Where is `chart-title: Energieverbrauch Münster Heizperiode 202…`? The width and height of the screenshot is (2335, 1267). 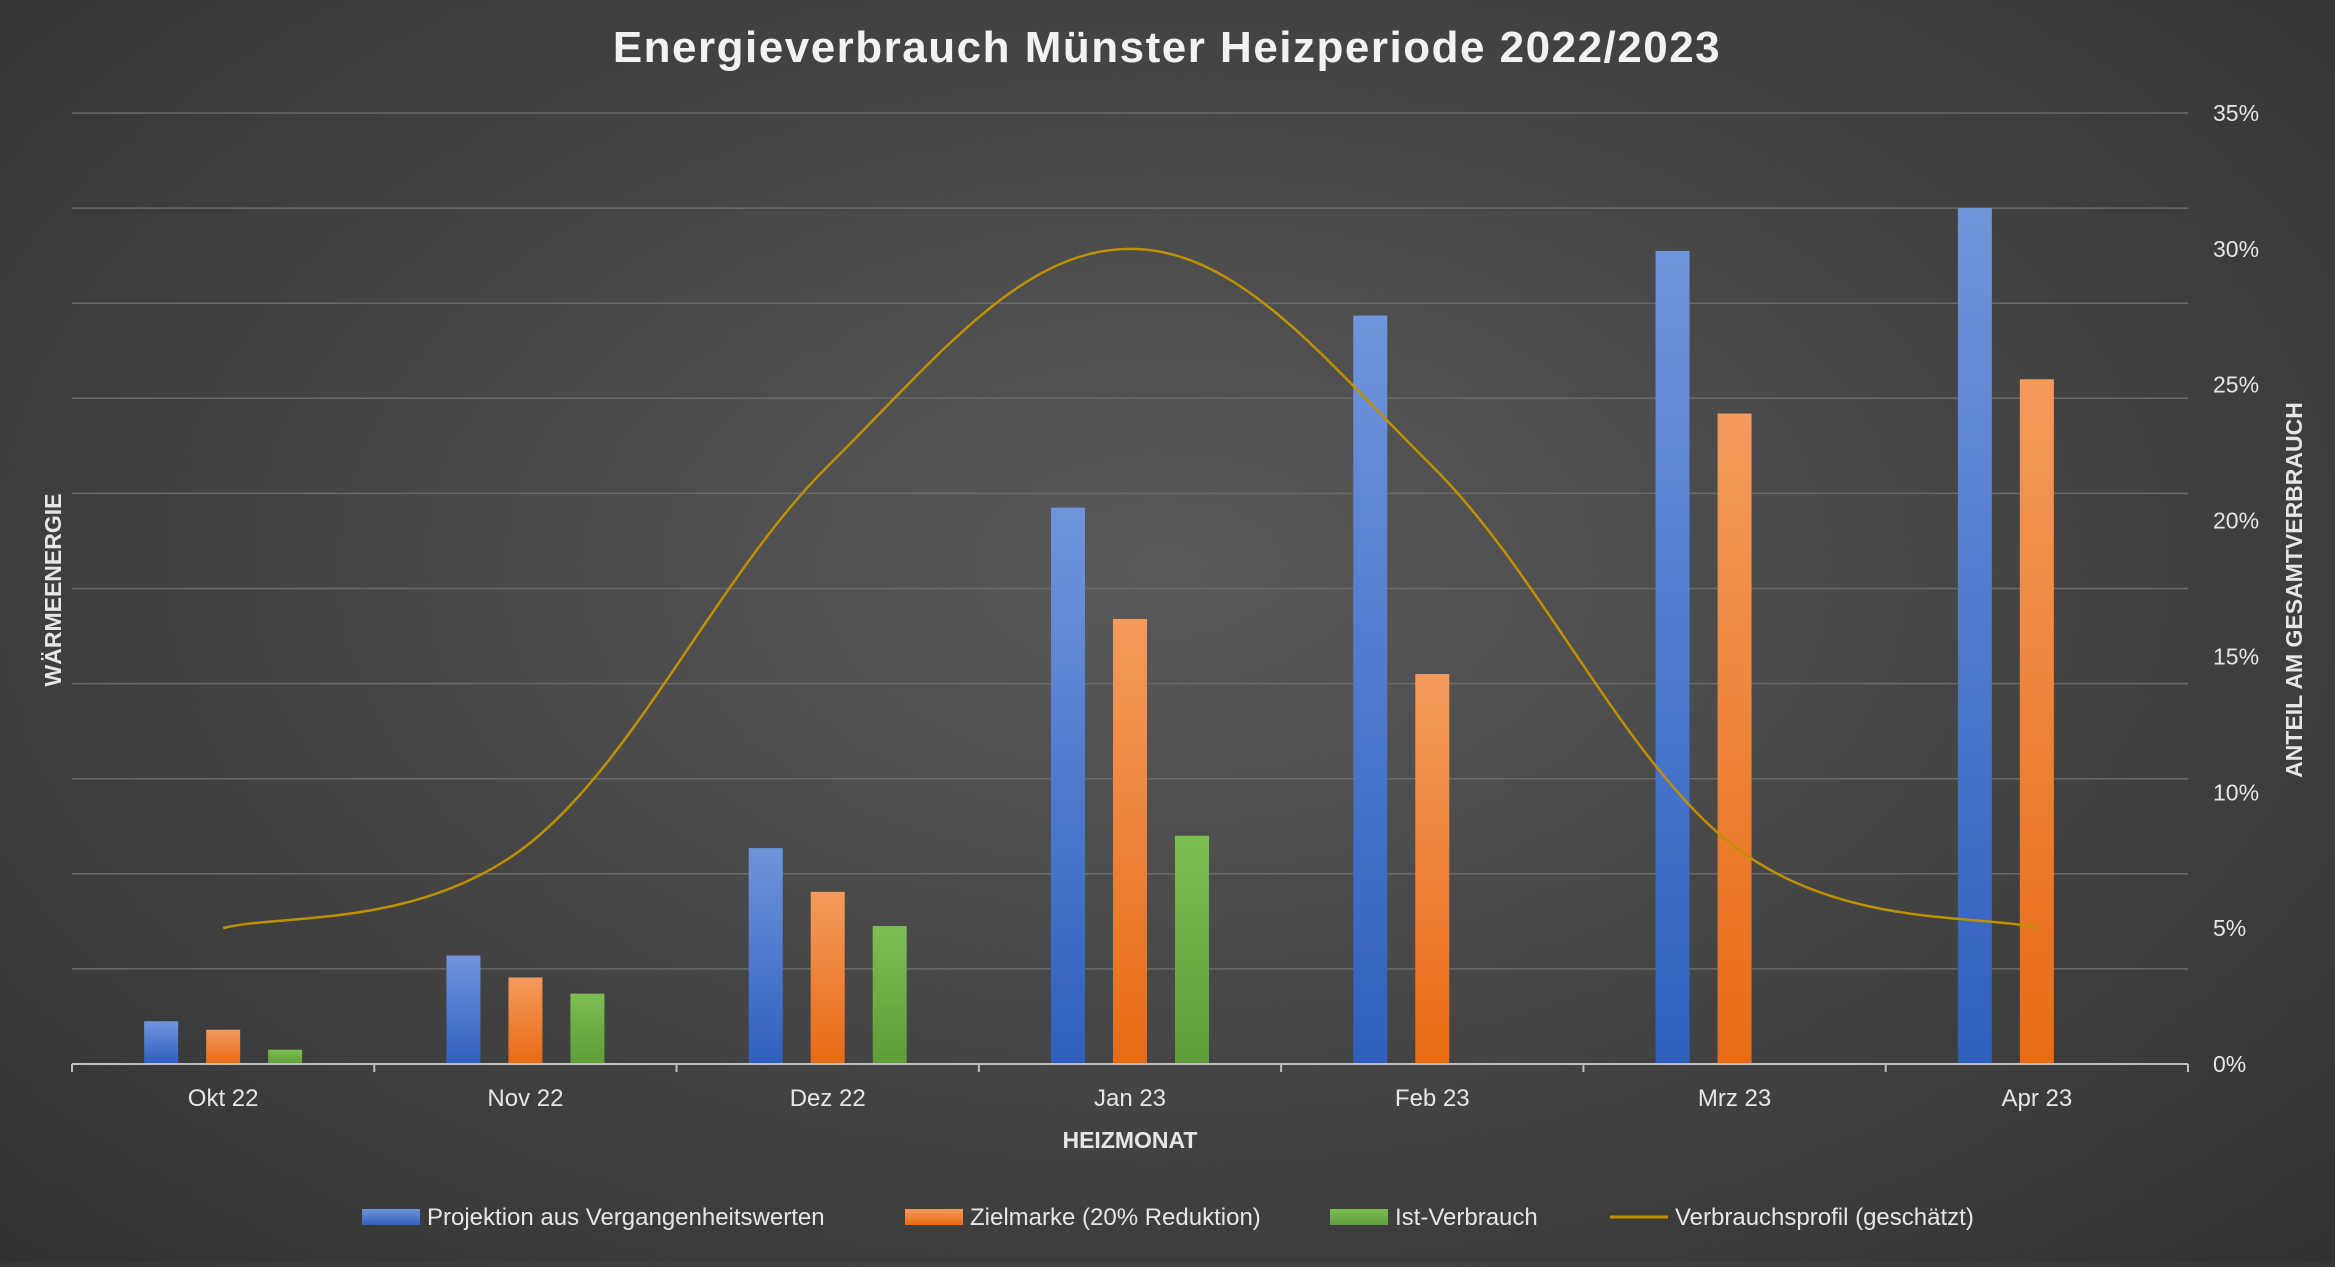 chart-title: Energieverbrauch Münster Heizperiode 202… is located at coordinates (1167, 47).